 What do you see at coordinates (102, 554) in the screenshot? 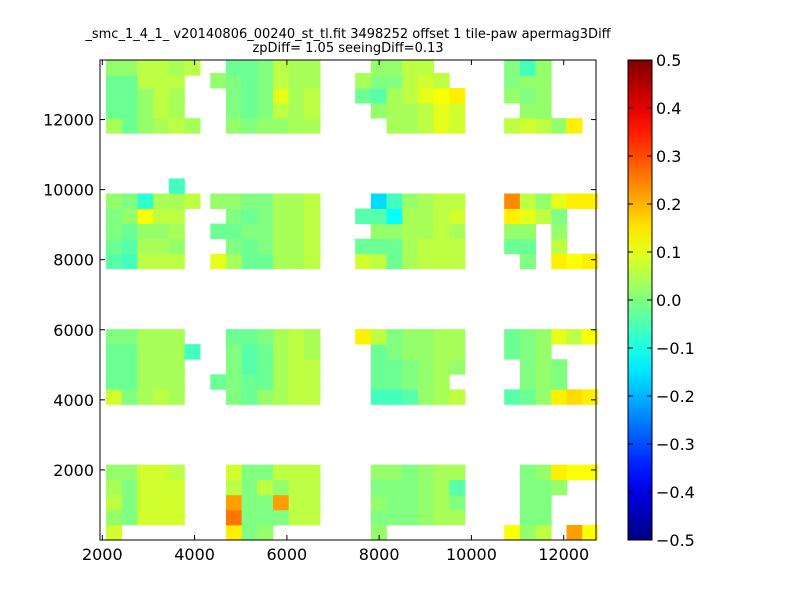
I see `x-tick-label: 2000` at bounding box center [102, 554].